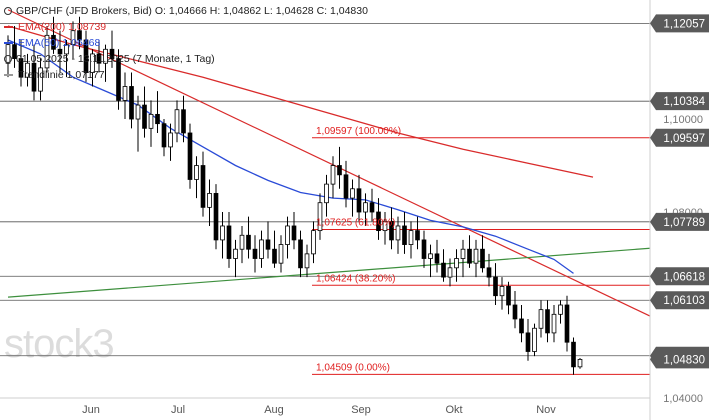 This screenshot has width=710, height=420. Describe the element at coordinates (186, 75) in the screenshot. I see `legend-trendline: Trendlinie 1,07177` at that location.